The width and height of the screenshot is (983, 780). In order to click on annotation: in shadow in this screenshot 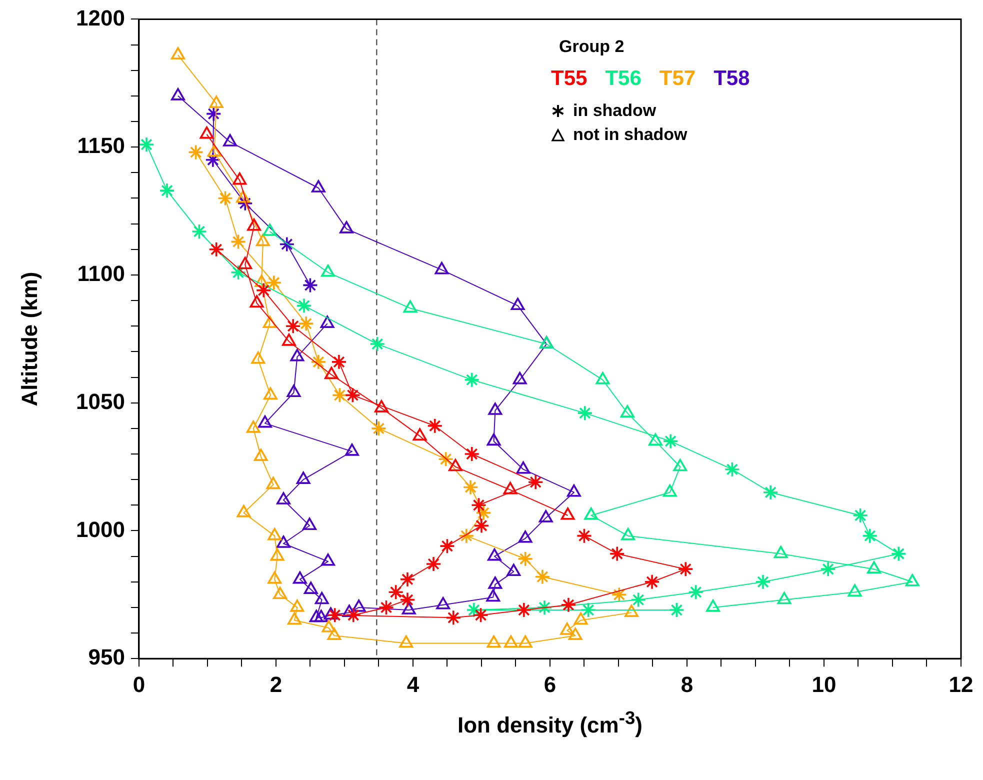, I will do `click(614, 111)`.